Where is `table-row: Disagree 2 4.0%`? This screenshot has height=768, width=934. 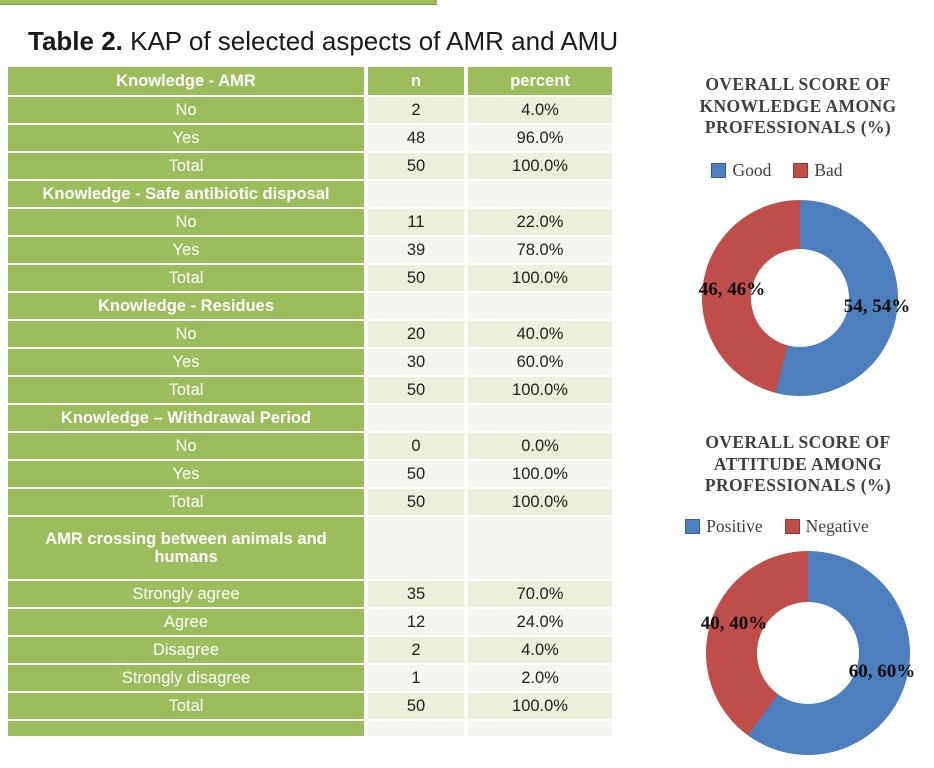
table-row: Disagree 2 4.0% is located at coordinates (310, 650).